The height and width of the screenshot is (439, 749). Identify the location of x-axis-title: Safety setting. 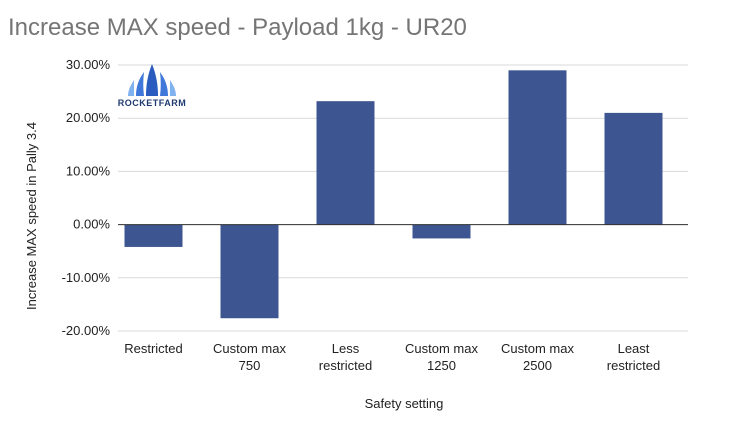
(404, 403).